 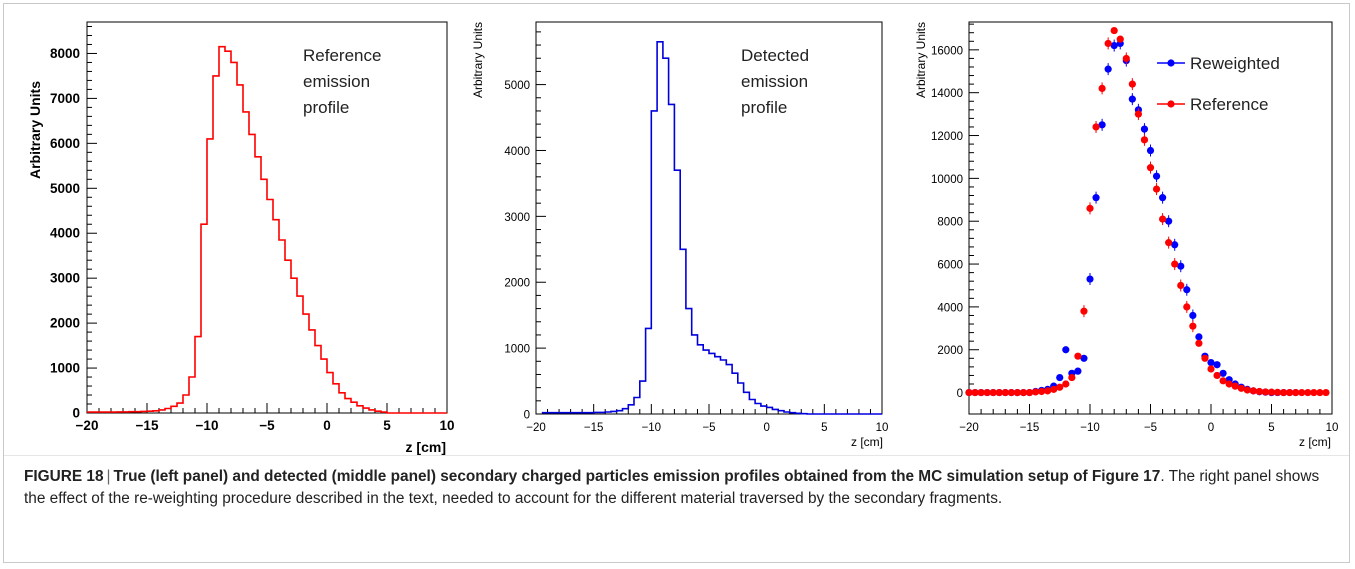 I want to click on middle-x-tick-label: 5, so click(x=824, y=428).